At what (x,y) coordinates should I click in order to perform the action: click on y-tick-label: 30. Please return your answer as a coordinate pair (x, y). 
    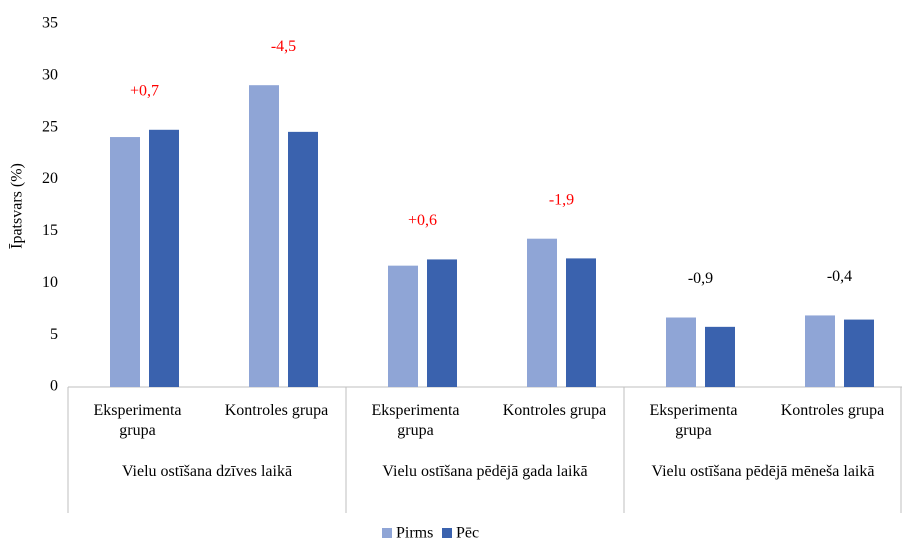
    Looking at the image, I should click on (50, 75).